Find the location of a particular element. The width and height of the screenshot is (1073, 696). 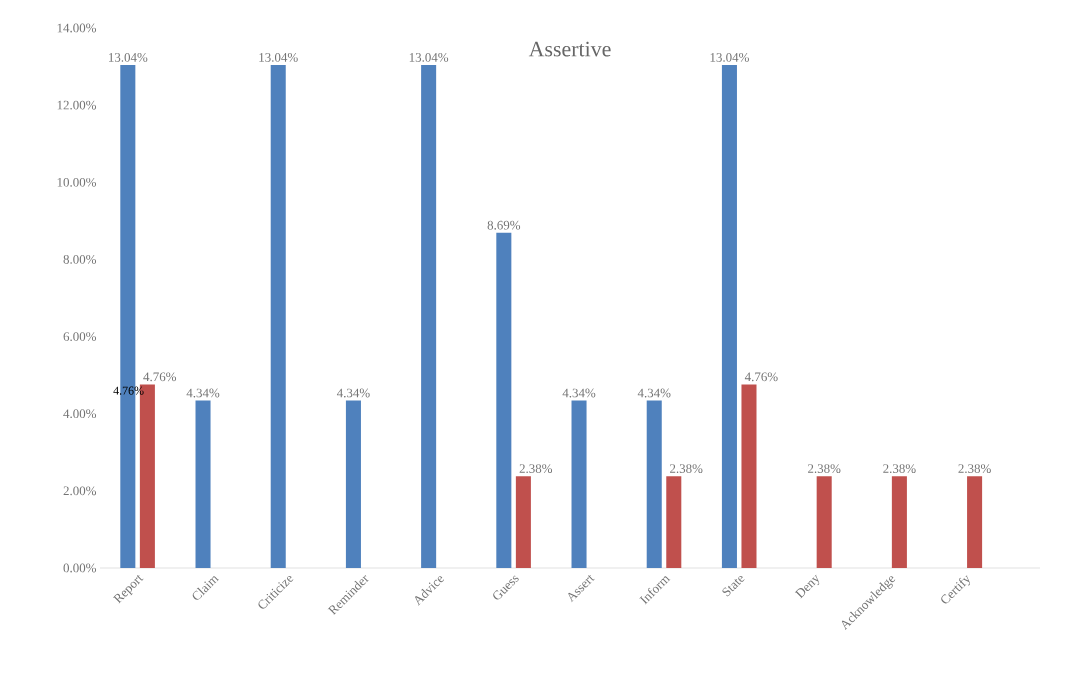

y-tick-label: 4.00% is located at coordinates (80, 414).